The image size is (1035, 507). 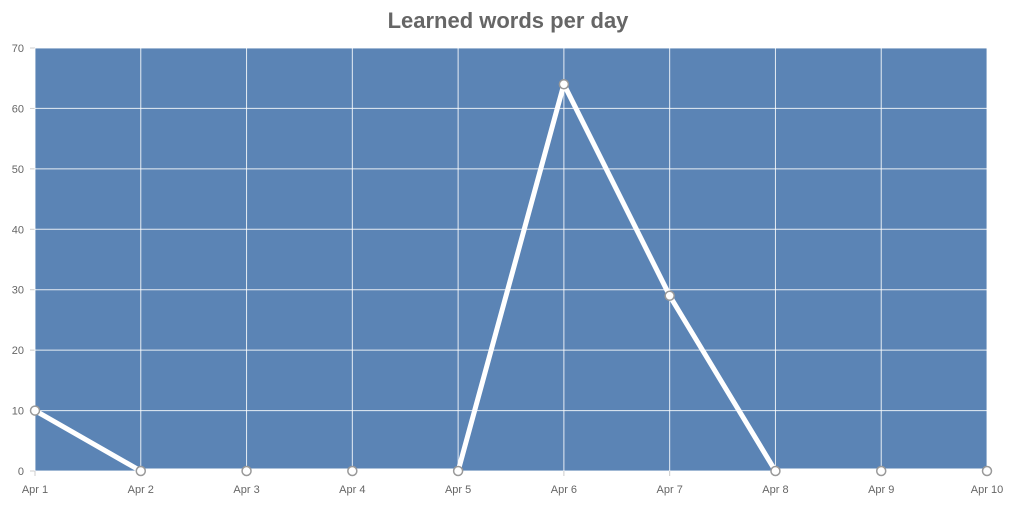 I want to click on y-tick-label: 70, so click(x=18, y=49).